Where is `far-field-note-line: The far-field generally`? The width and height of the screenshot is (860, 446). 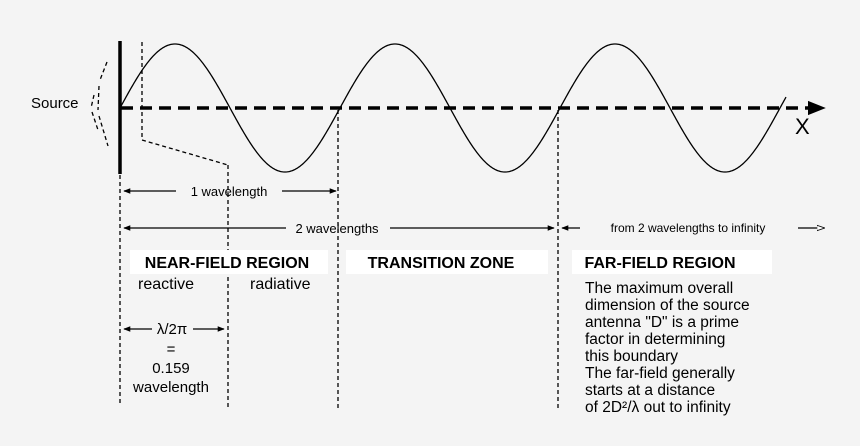
far-field-note-line: The far-field generally is located at coordinates (660, 373).